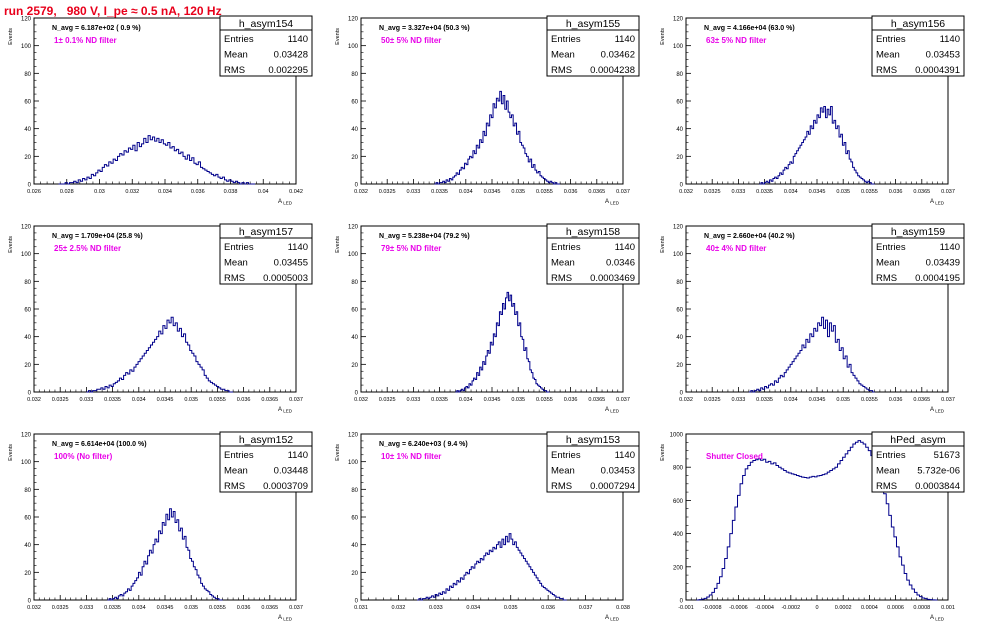 The image size is (996, 622). What do you see at coordinates (266, 440) in the screenshot?
I see `histogram-name: h_asym152` at bounding box center [266, 440].